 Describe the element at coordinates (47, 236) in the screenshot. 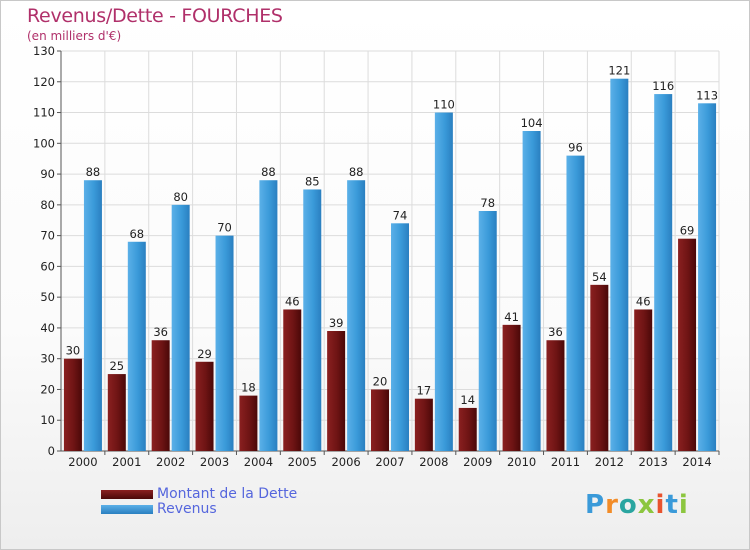

I see `y-tick-label: 70` at that location.